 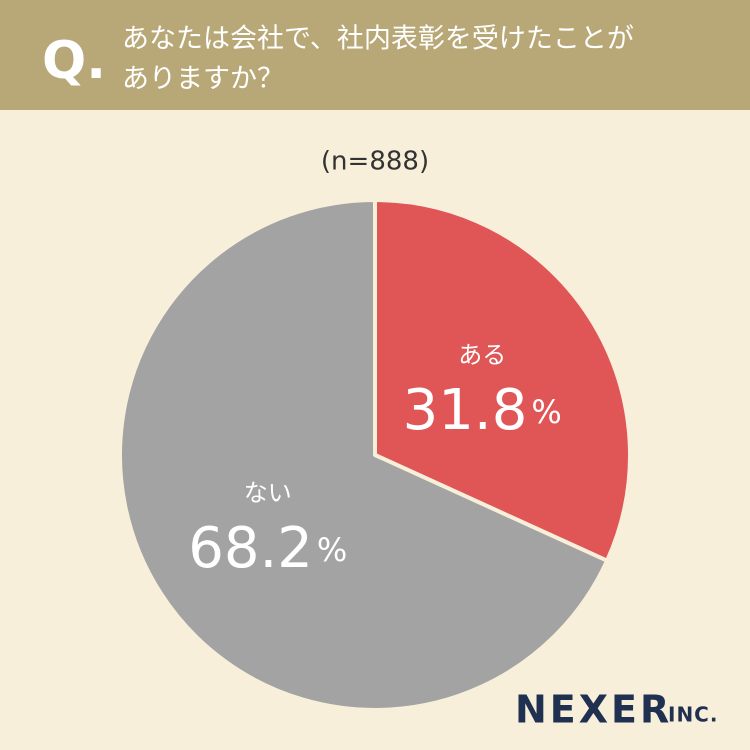 I want to click on brand-suffix: INC., so click(x=693, y=715).